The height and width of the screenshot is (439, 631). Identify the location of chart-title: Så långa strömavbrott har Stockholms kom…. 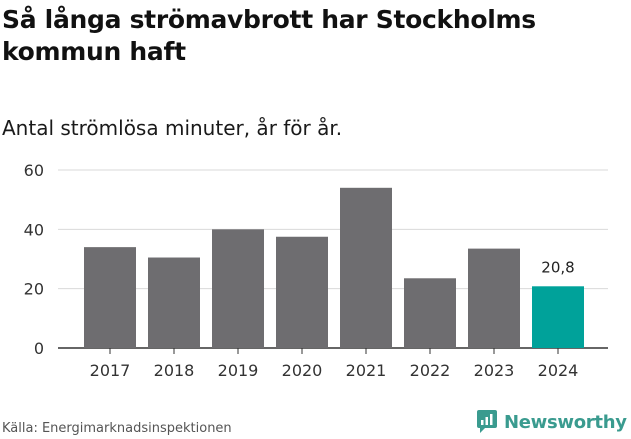
(269, 35).